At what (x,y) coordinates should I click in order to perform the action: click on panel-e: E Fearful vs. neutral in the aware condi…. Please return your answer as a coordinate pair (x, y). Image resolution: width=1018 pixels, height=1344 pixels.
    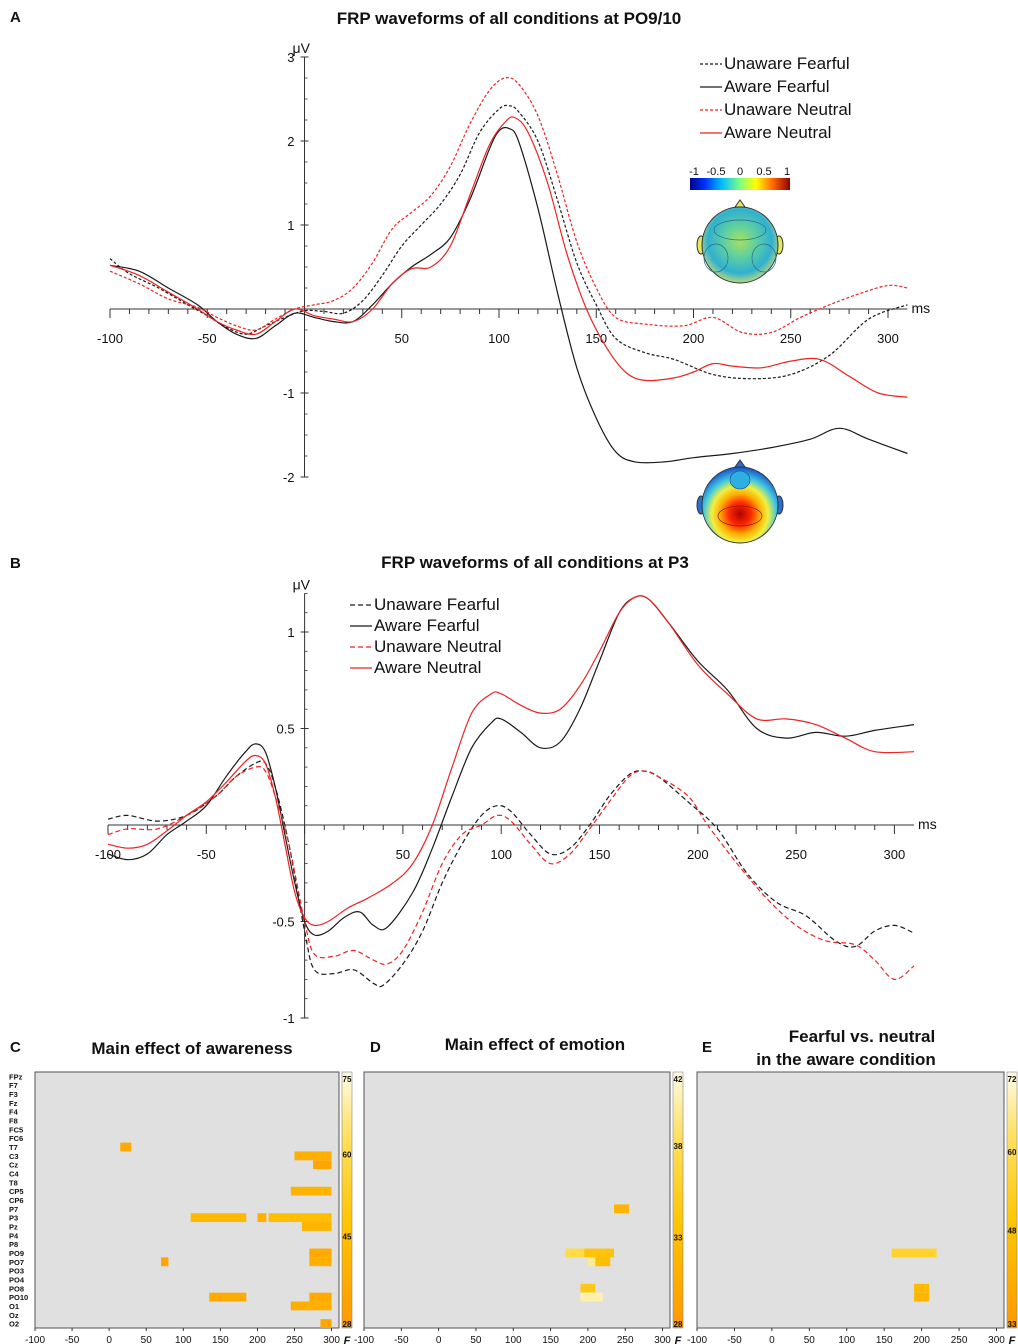
    Looking at the image, I should click on (852, 1185).